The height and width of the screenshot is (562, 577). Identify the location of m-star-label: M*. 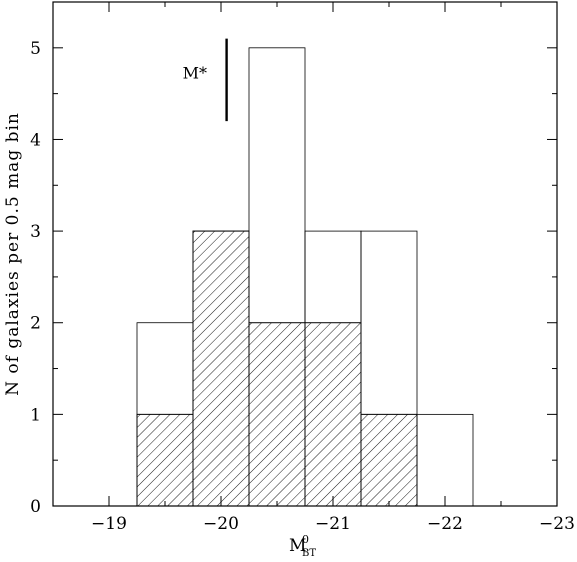
(195, 73).